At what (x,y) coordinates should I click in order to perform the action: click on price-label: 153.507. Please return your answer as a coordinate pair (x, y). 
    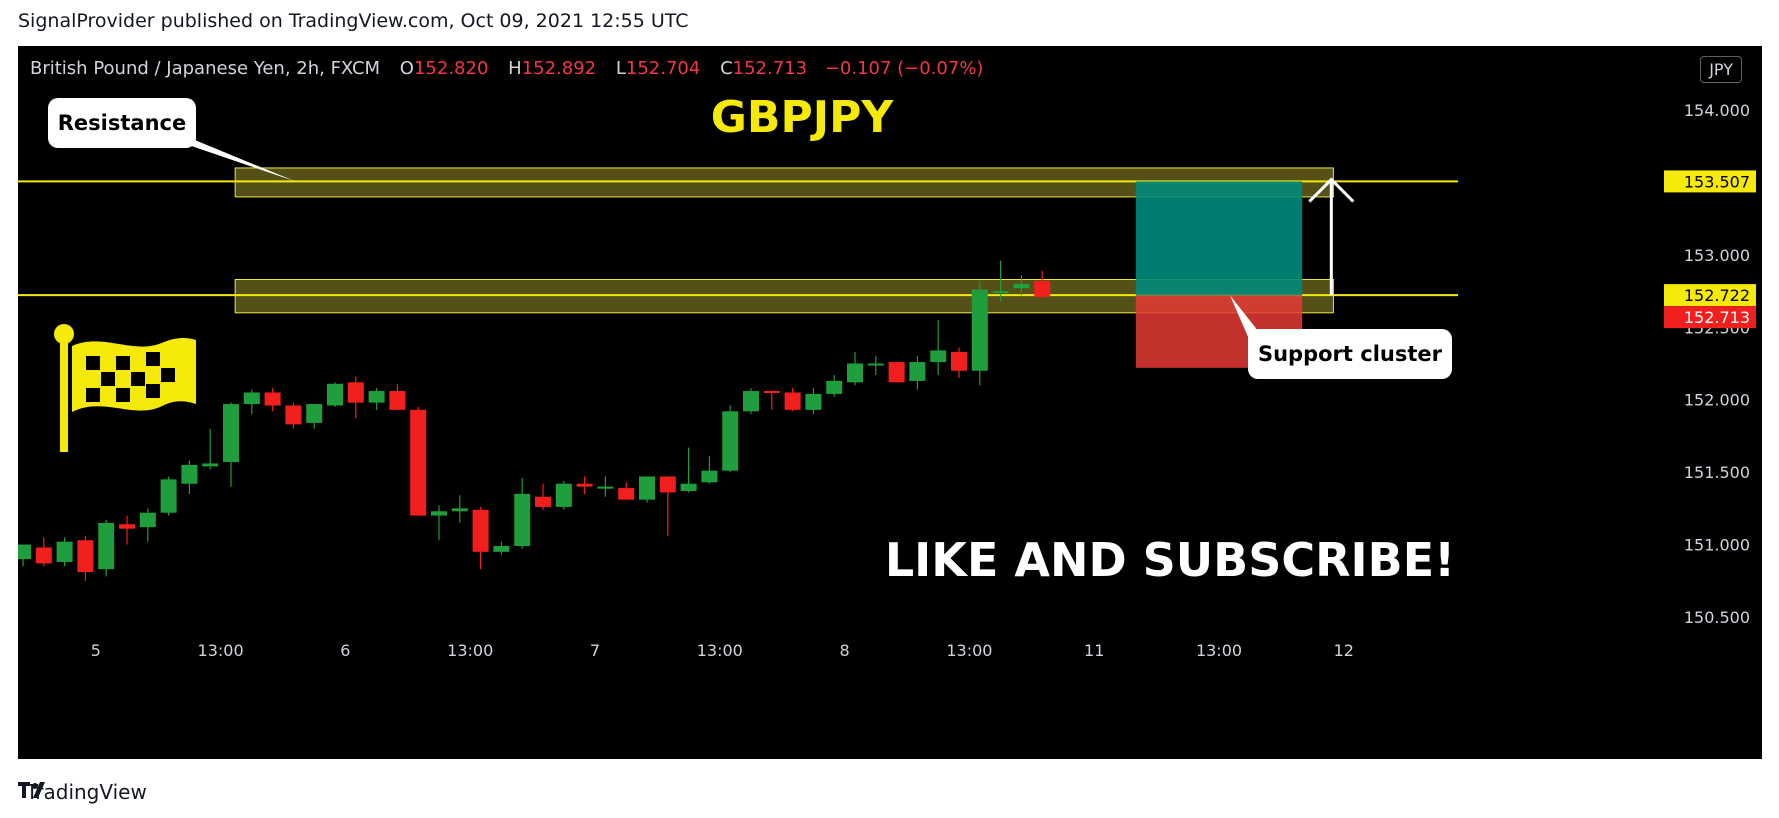
    Looking at the image, I should click on (1717, 181).